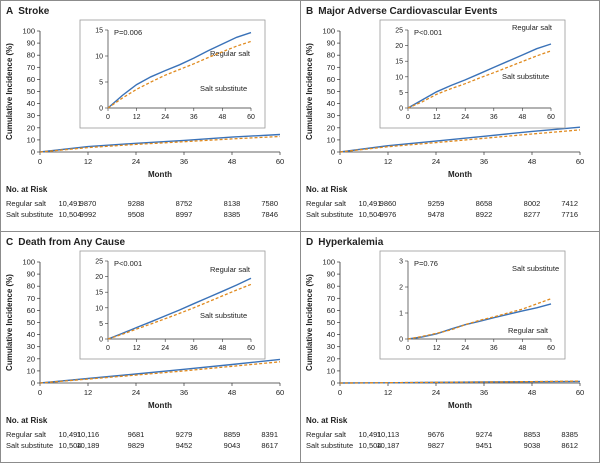 Image resolution: width=600 pixels, height=463 pixels. I want to click on panel-b-p-value: P<0.001, so click(428, 32).